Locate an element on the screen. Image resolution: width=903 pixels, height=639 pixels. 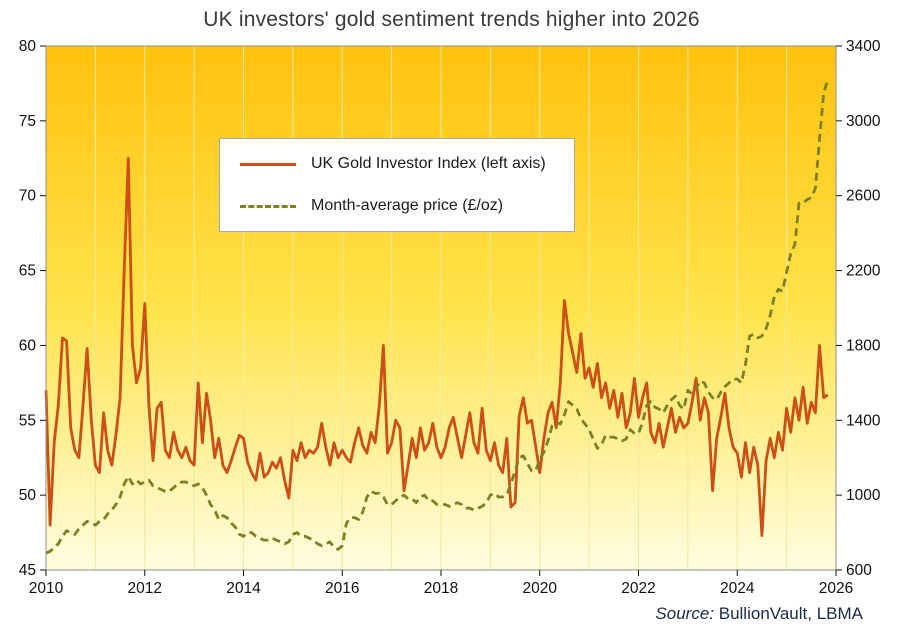
left-axis-tick-label: 60 is located at coordinates (28, 345).